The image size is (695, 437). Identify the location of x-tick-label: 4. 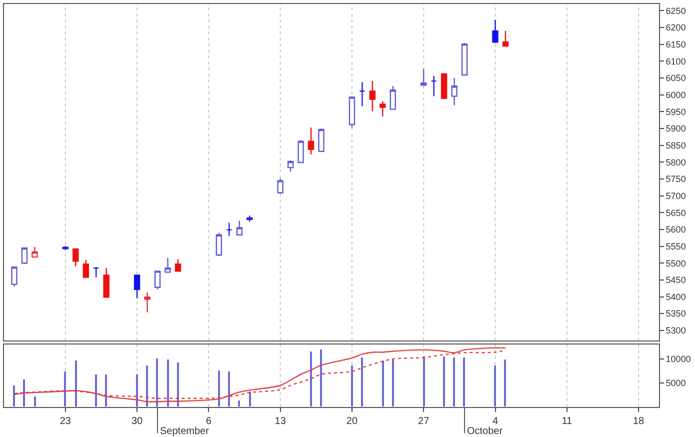
(495, 421).